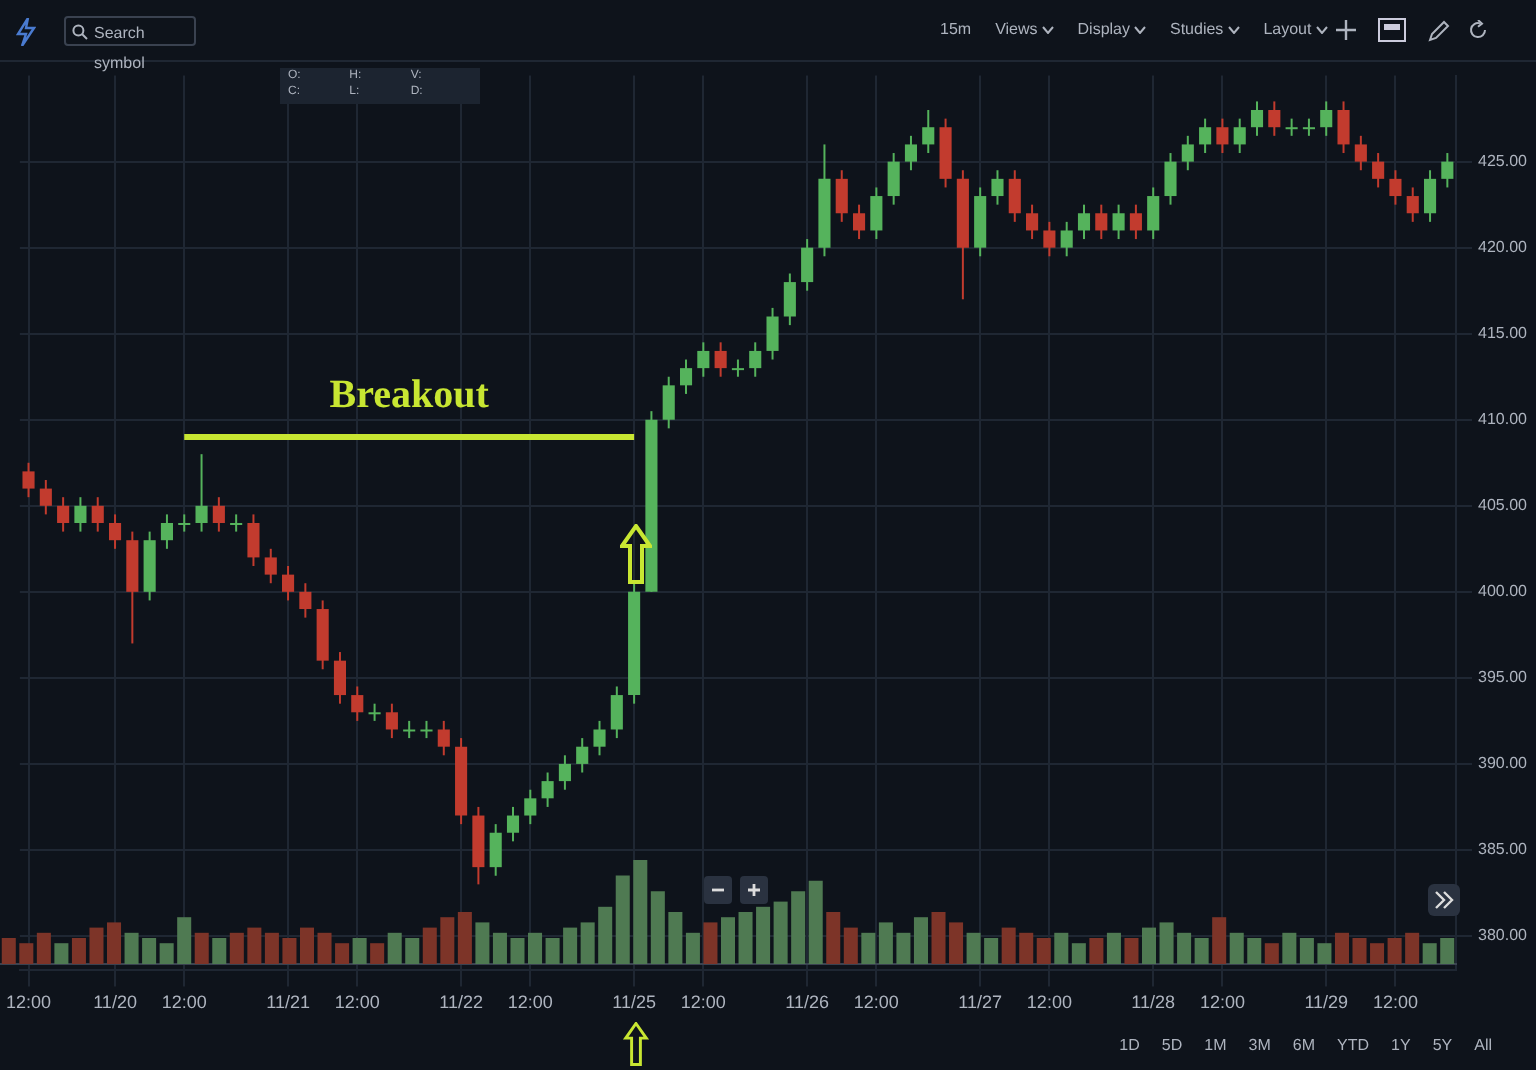 Image resolution: width=1536 pixels, height=1070 pixels. Describe the element at coordinates (1401, 1045) in the screenshot. I see `text: 1Y` at that location.